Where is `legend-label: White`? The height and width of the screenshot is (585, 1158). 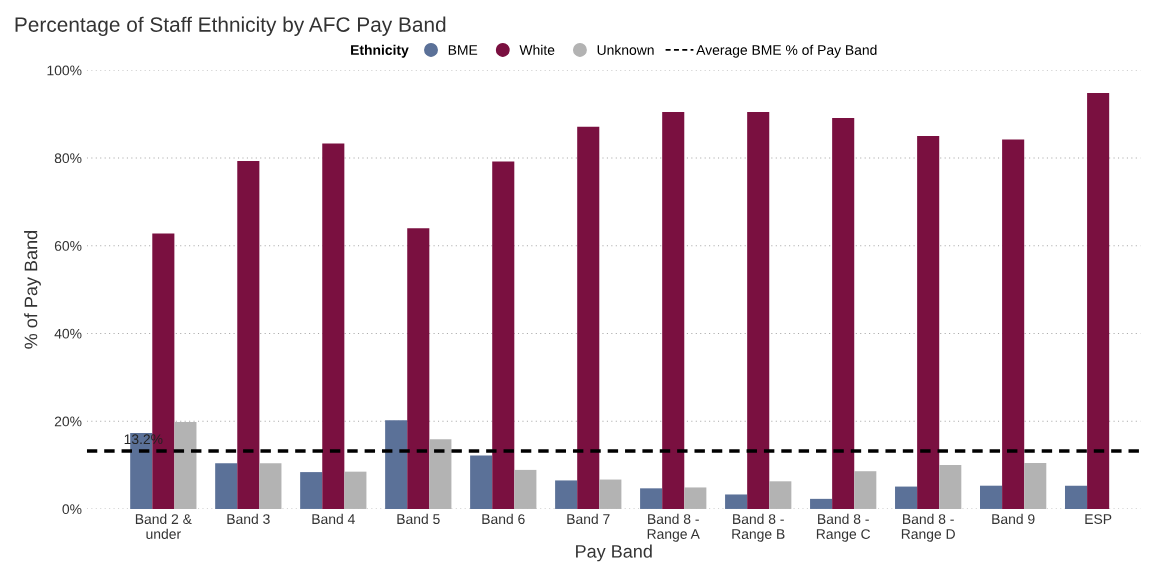
legend-label: White is located at coordinates (537, 49).